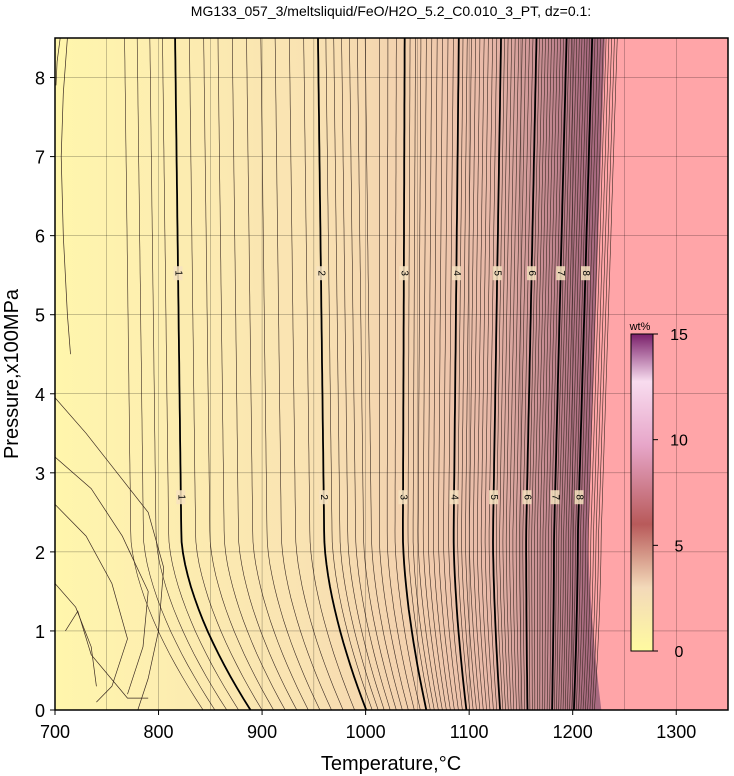 This screenshot has height=776, width=734. What do you see at coordinates (40, 79) in the screenshot?
I see `y-tick-label: 8` at bounding box center [40, 79].